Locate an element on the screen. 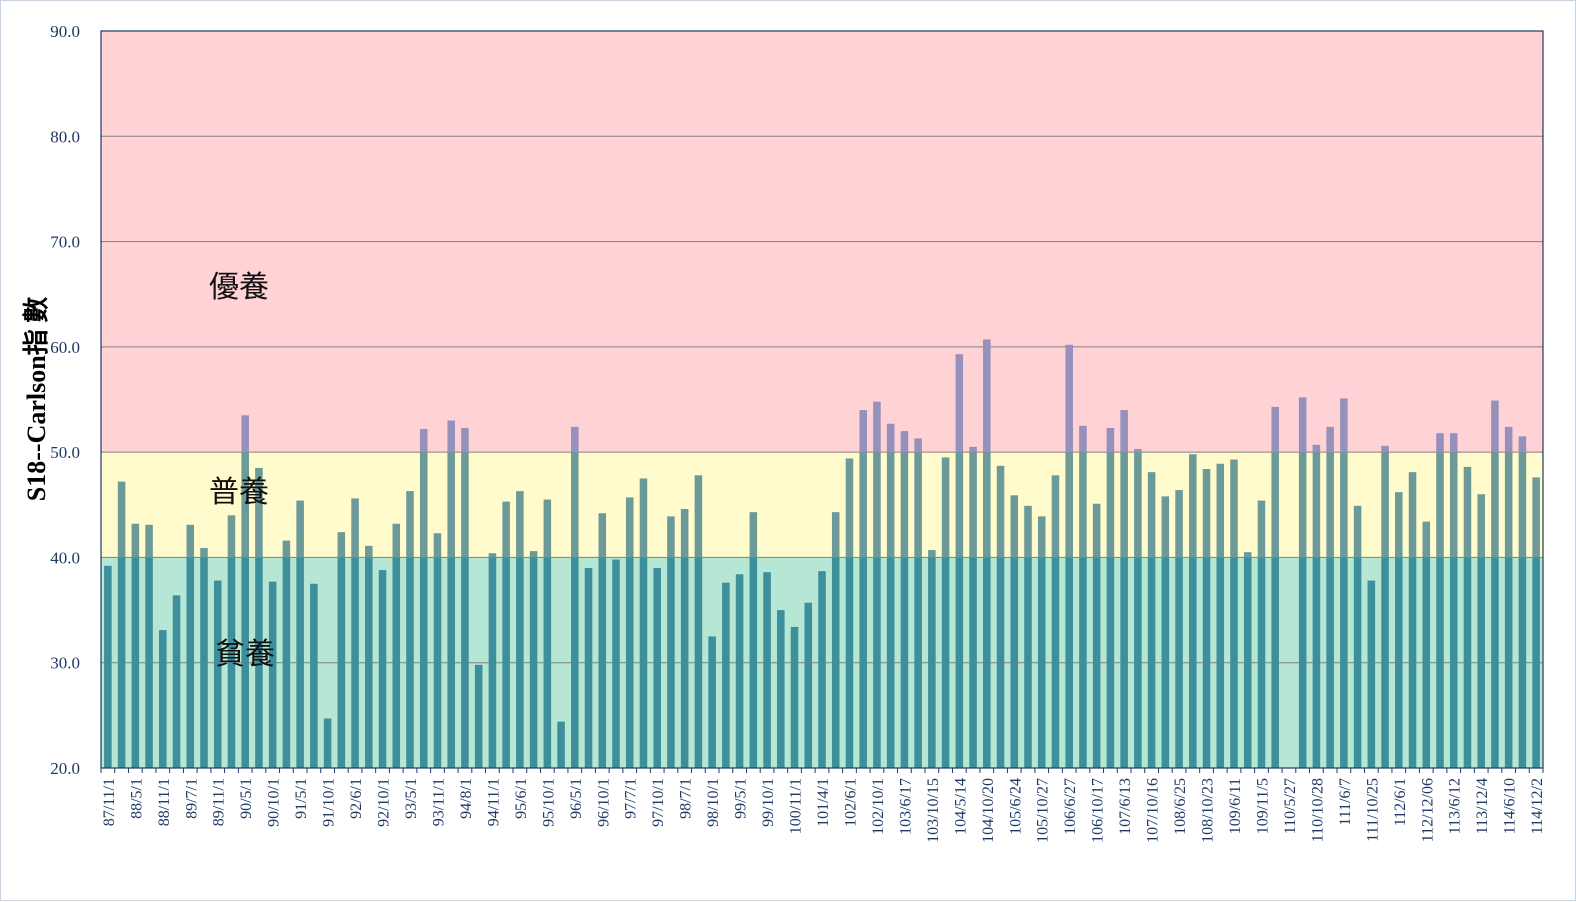 This screenshot has width=1576, height=902. y-tick-label-90-0: 90.0 is located at coordinates (65, 31).